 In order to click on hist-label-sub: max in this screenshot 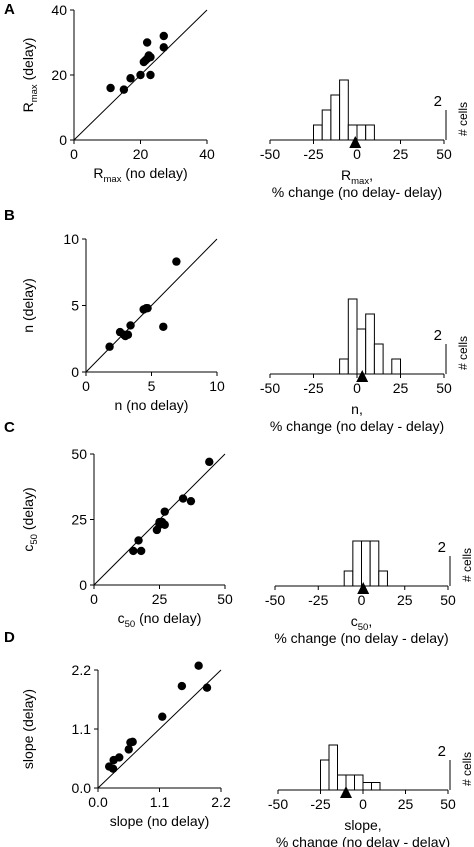, I will do `click(360, 181)`.